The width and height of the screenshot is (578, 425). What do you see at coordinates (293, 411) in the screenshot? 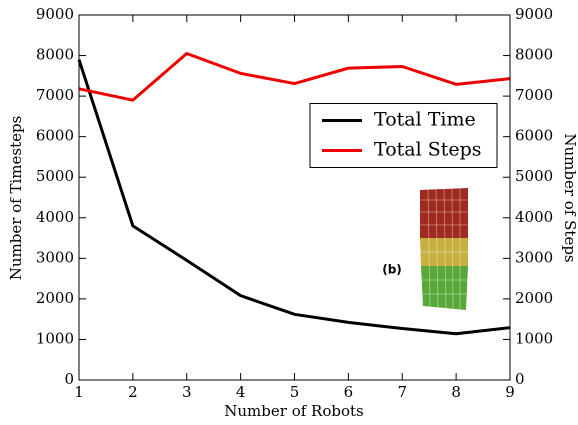
I see `x-axis-label: Number of Robots` at bounding box center [293, 411].